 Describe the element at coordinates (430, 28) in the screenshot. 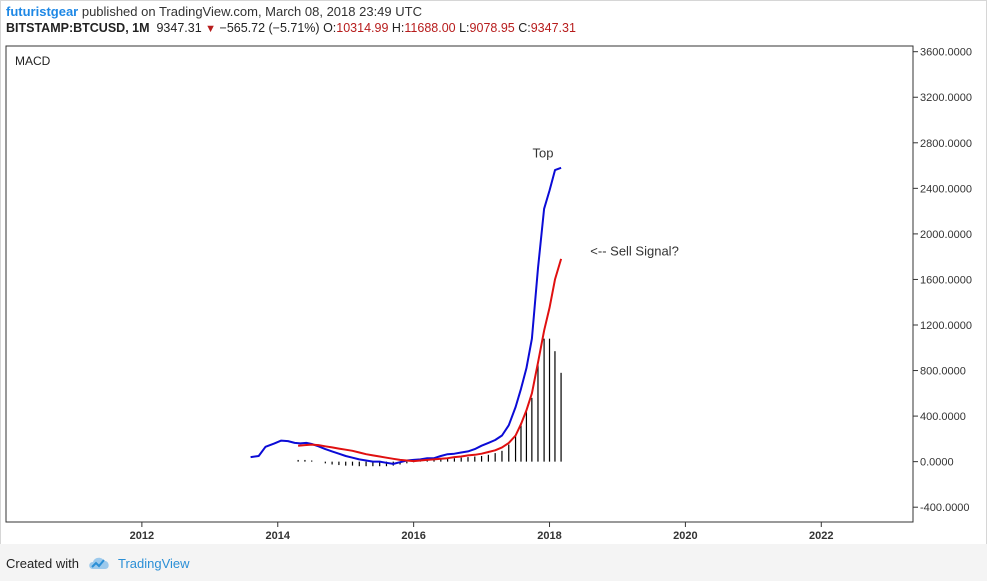

I see `high-value: 11688.00` at that location.